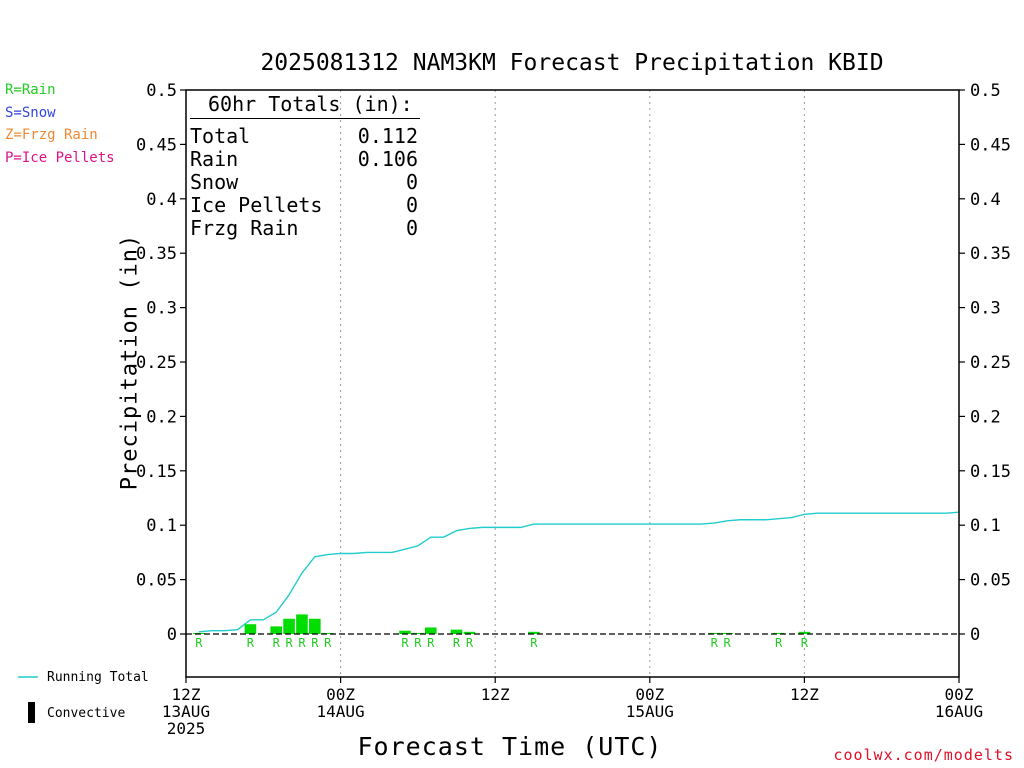 The image size is (1024, 768). What do you see at coordinates (51, 135) in the screenshot?
I see `legend-freezing-rain: Z=Frzg Rain` at bounding box center [51, 135].